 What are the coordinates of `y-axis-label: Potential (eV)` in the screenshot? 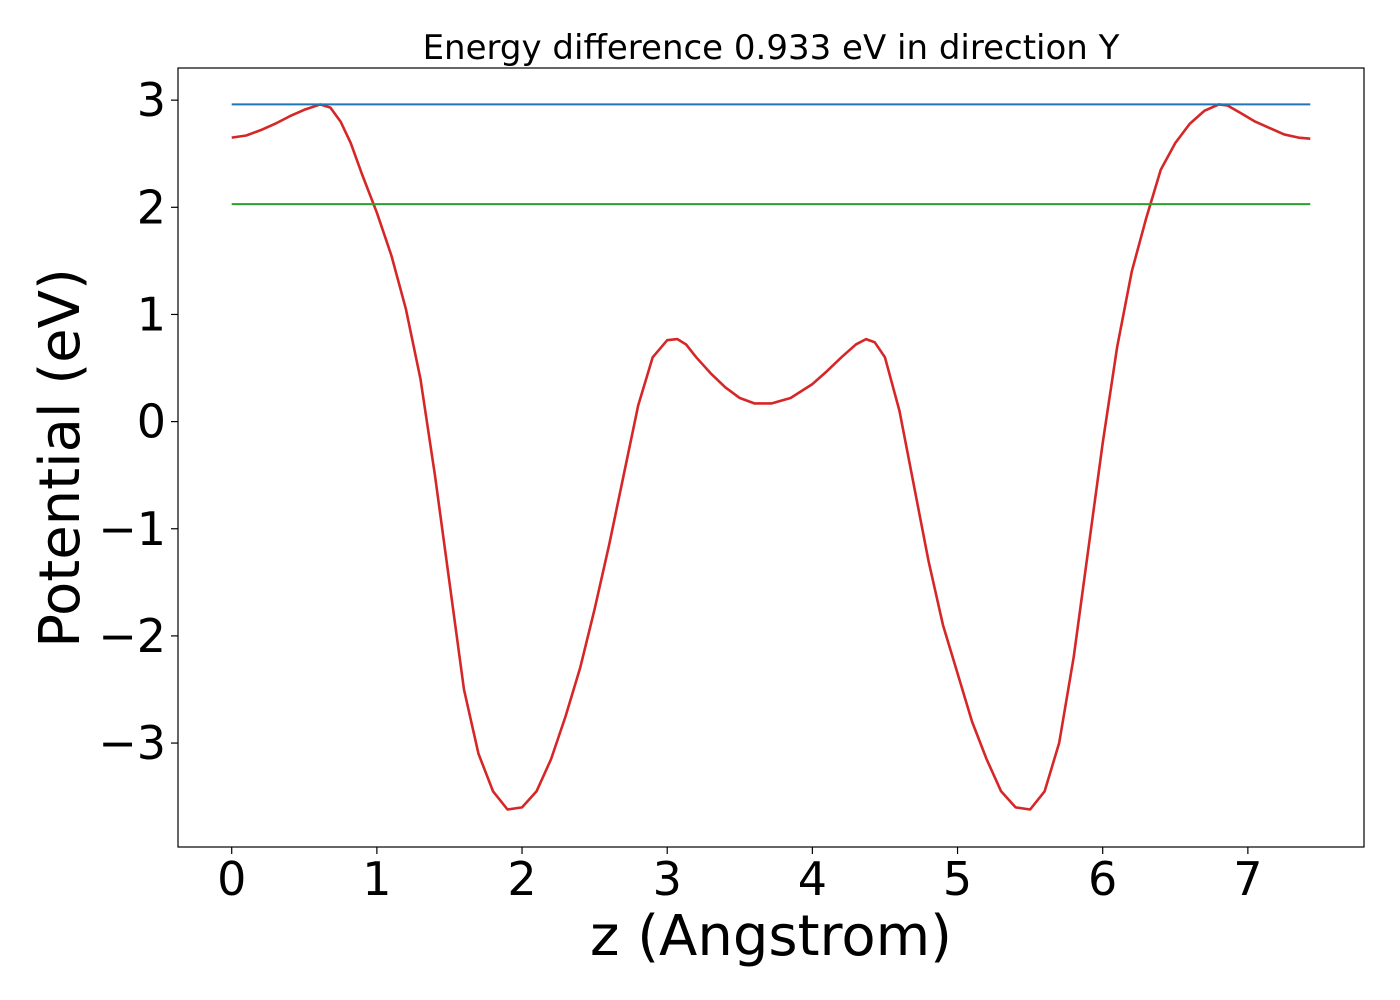 It's located at (60, 458).